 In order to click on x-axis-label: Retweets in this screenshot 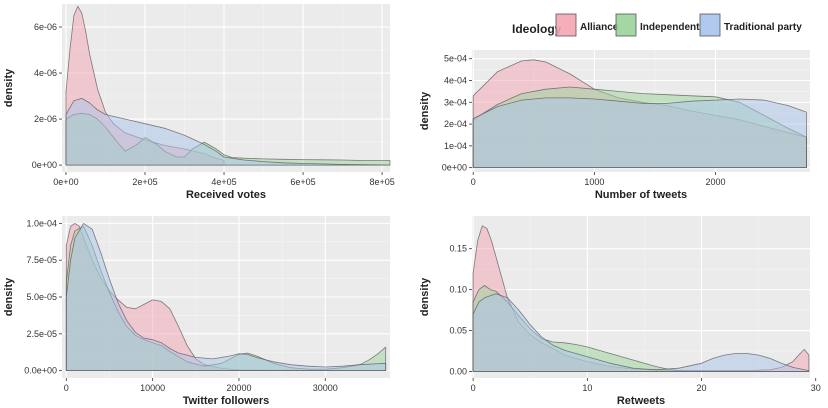, I will do `click(641, 401)`.